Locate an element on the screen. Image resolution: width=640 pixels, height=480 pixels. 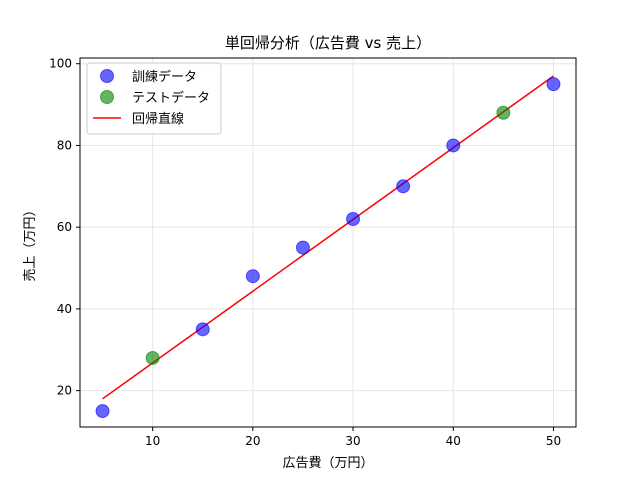
x-axis-ticks: 10 20 30 40 50 is located at coordinates (353, 437).